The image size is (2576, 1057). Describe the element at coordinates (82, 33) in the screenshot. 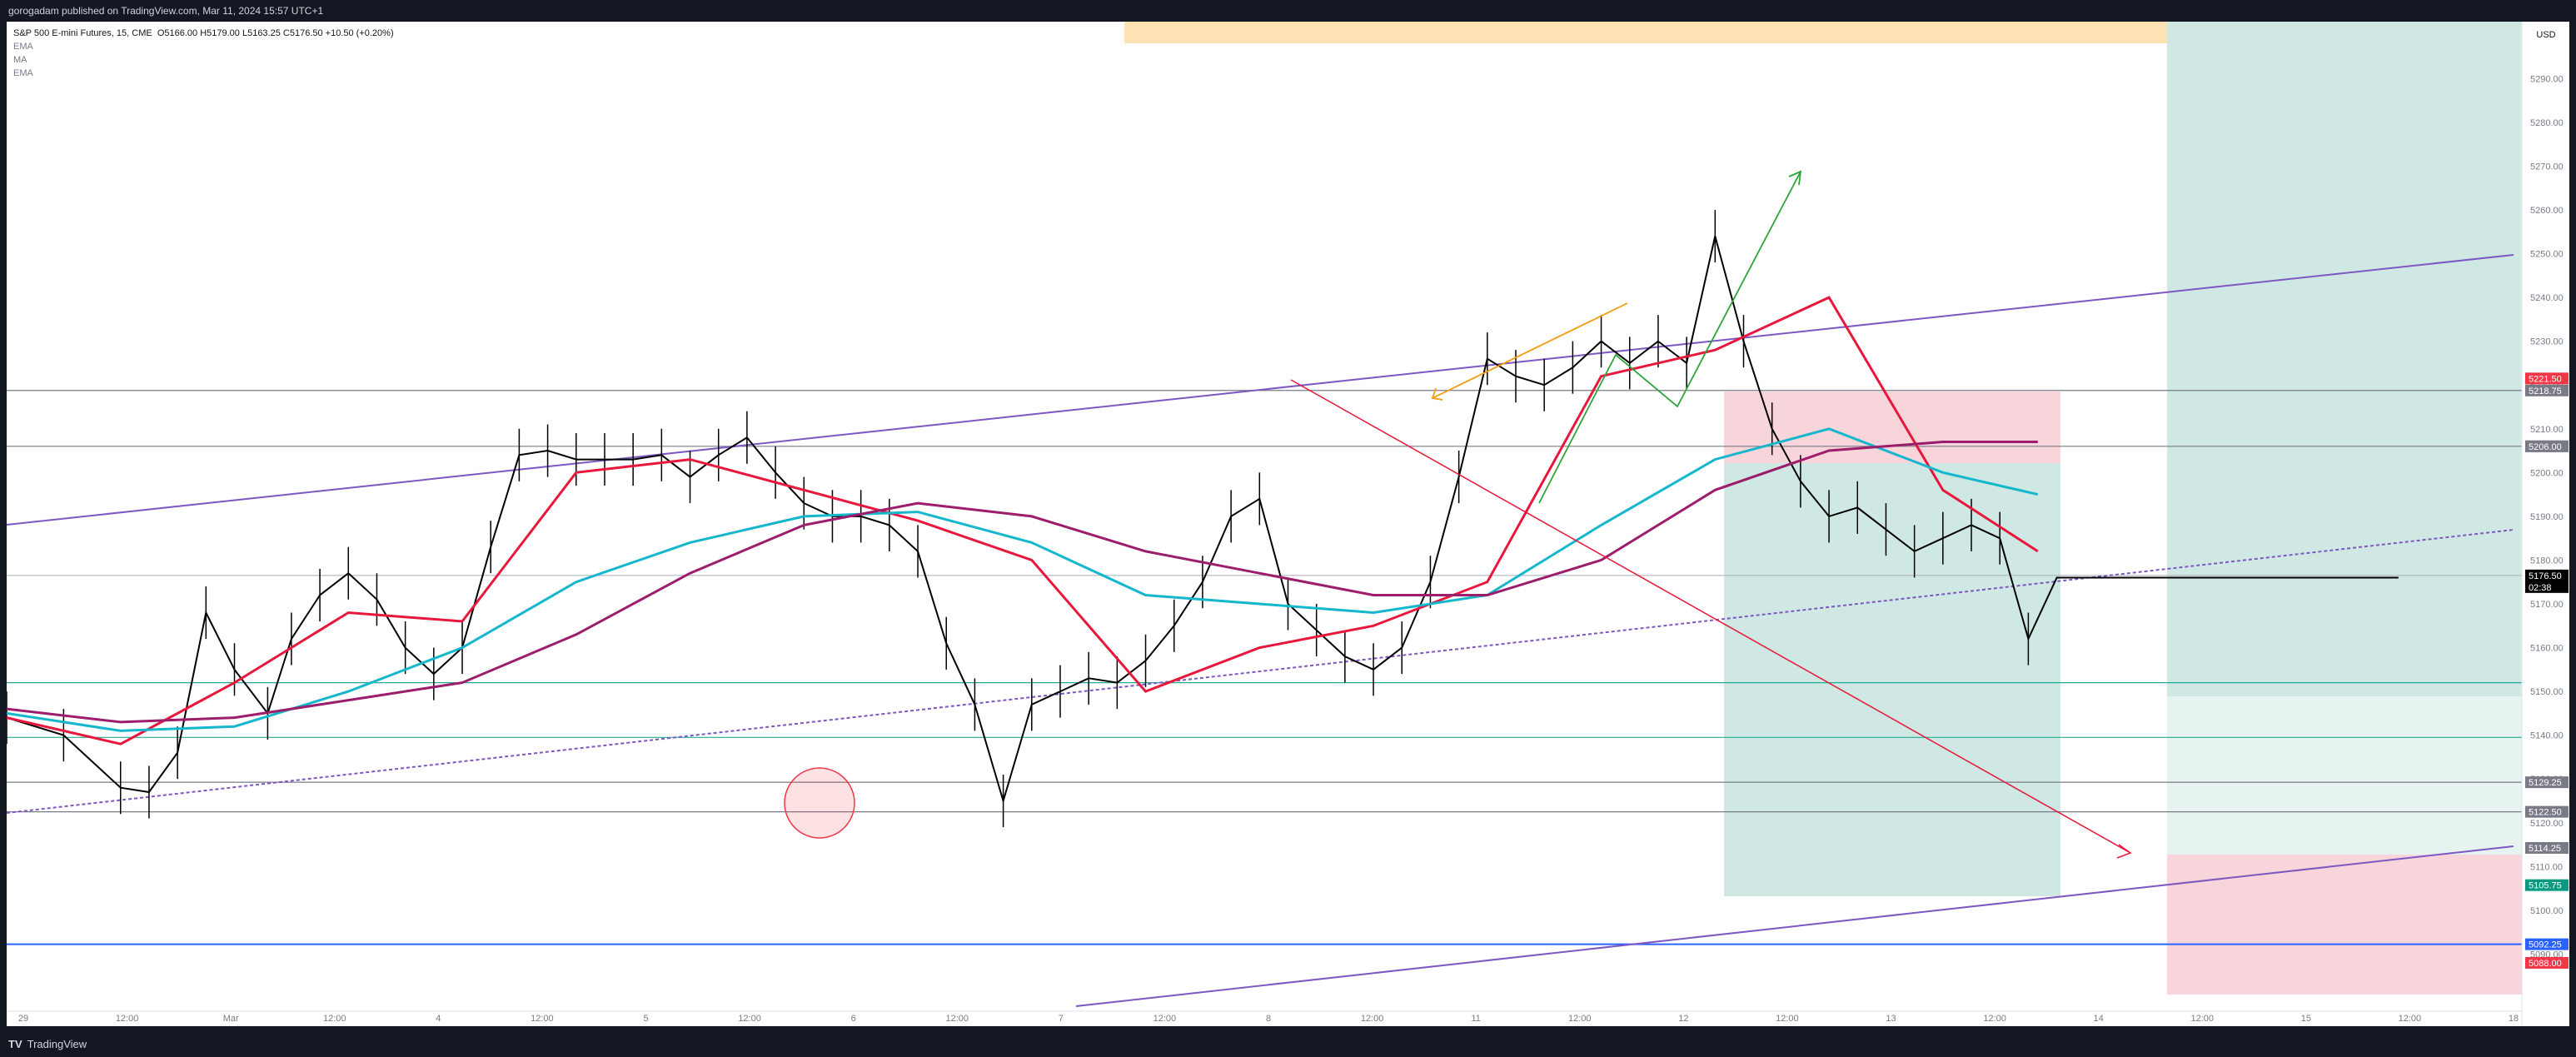

I see `symbol-name: S&P 500 E-mini Futures, 15, CME` at that location.